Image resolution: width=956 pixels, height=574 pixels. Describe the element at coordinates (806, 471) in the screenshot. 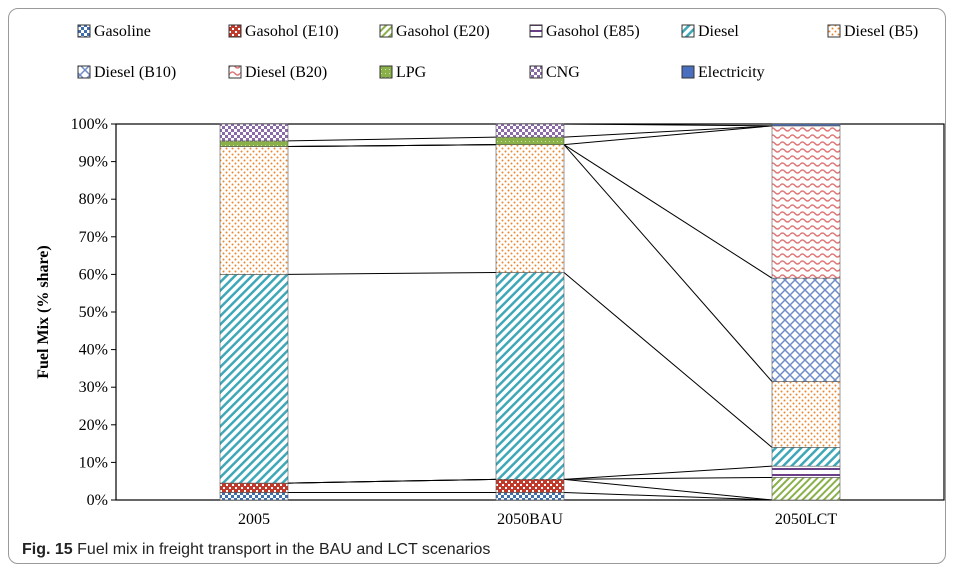

I see `bar-segment-2050lct-gasohol-e85` at that location.